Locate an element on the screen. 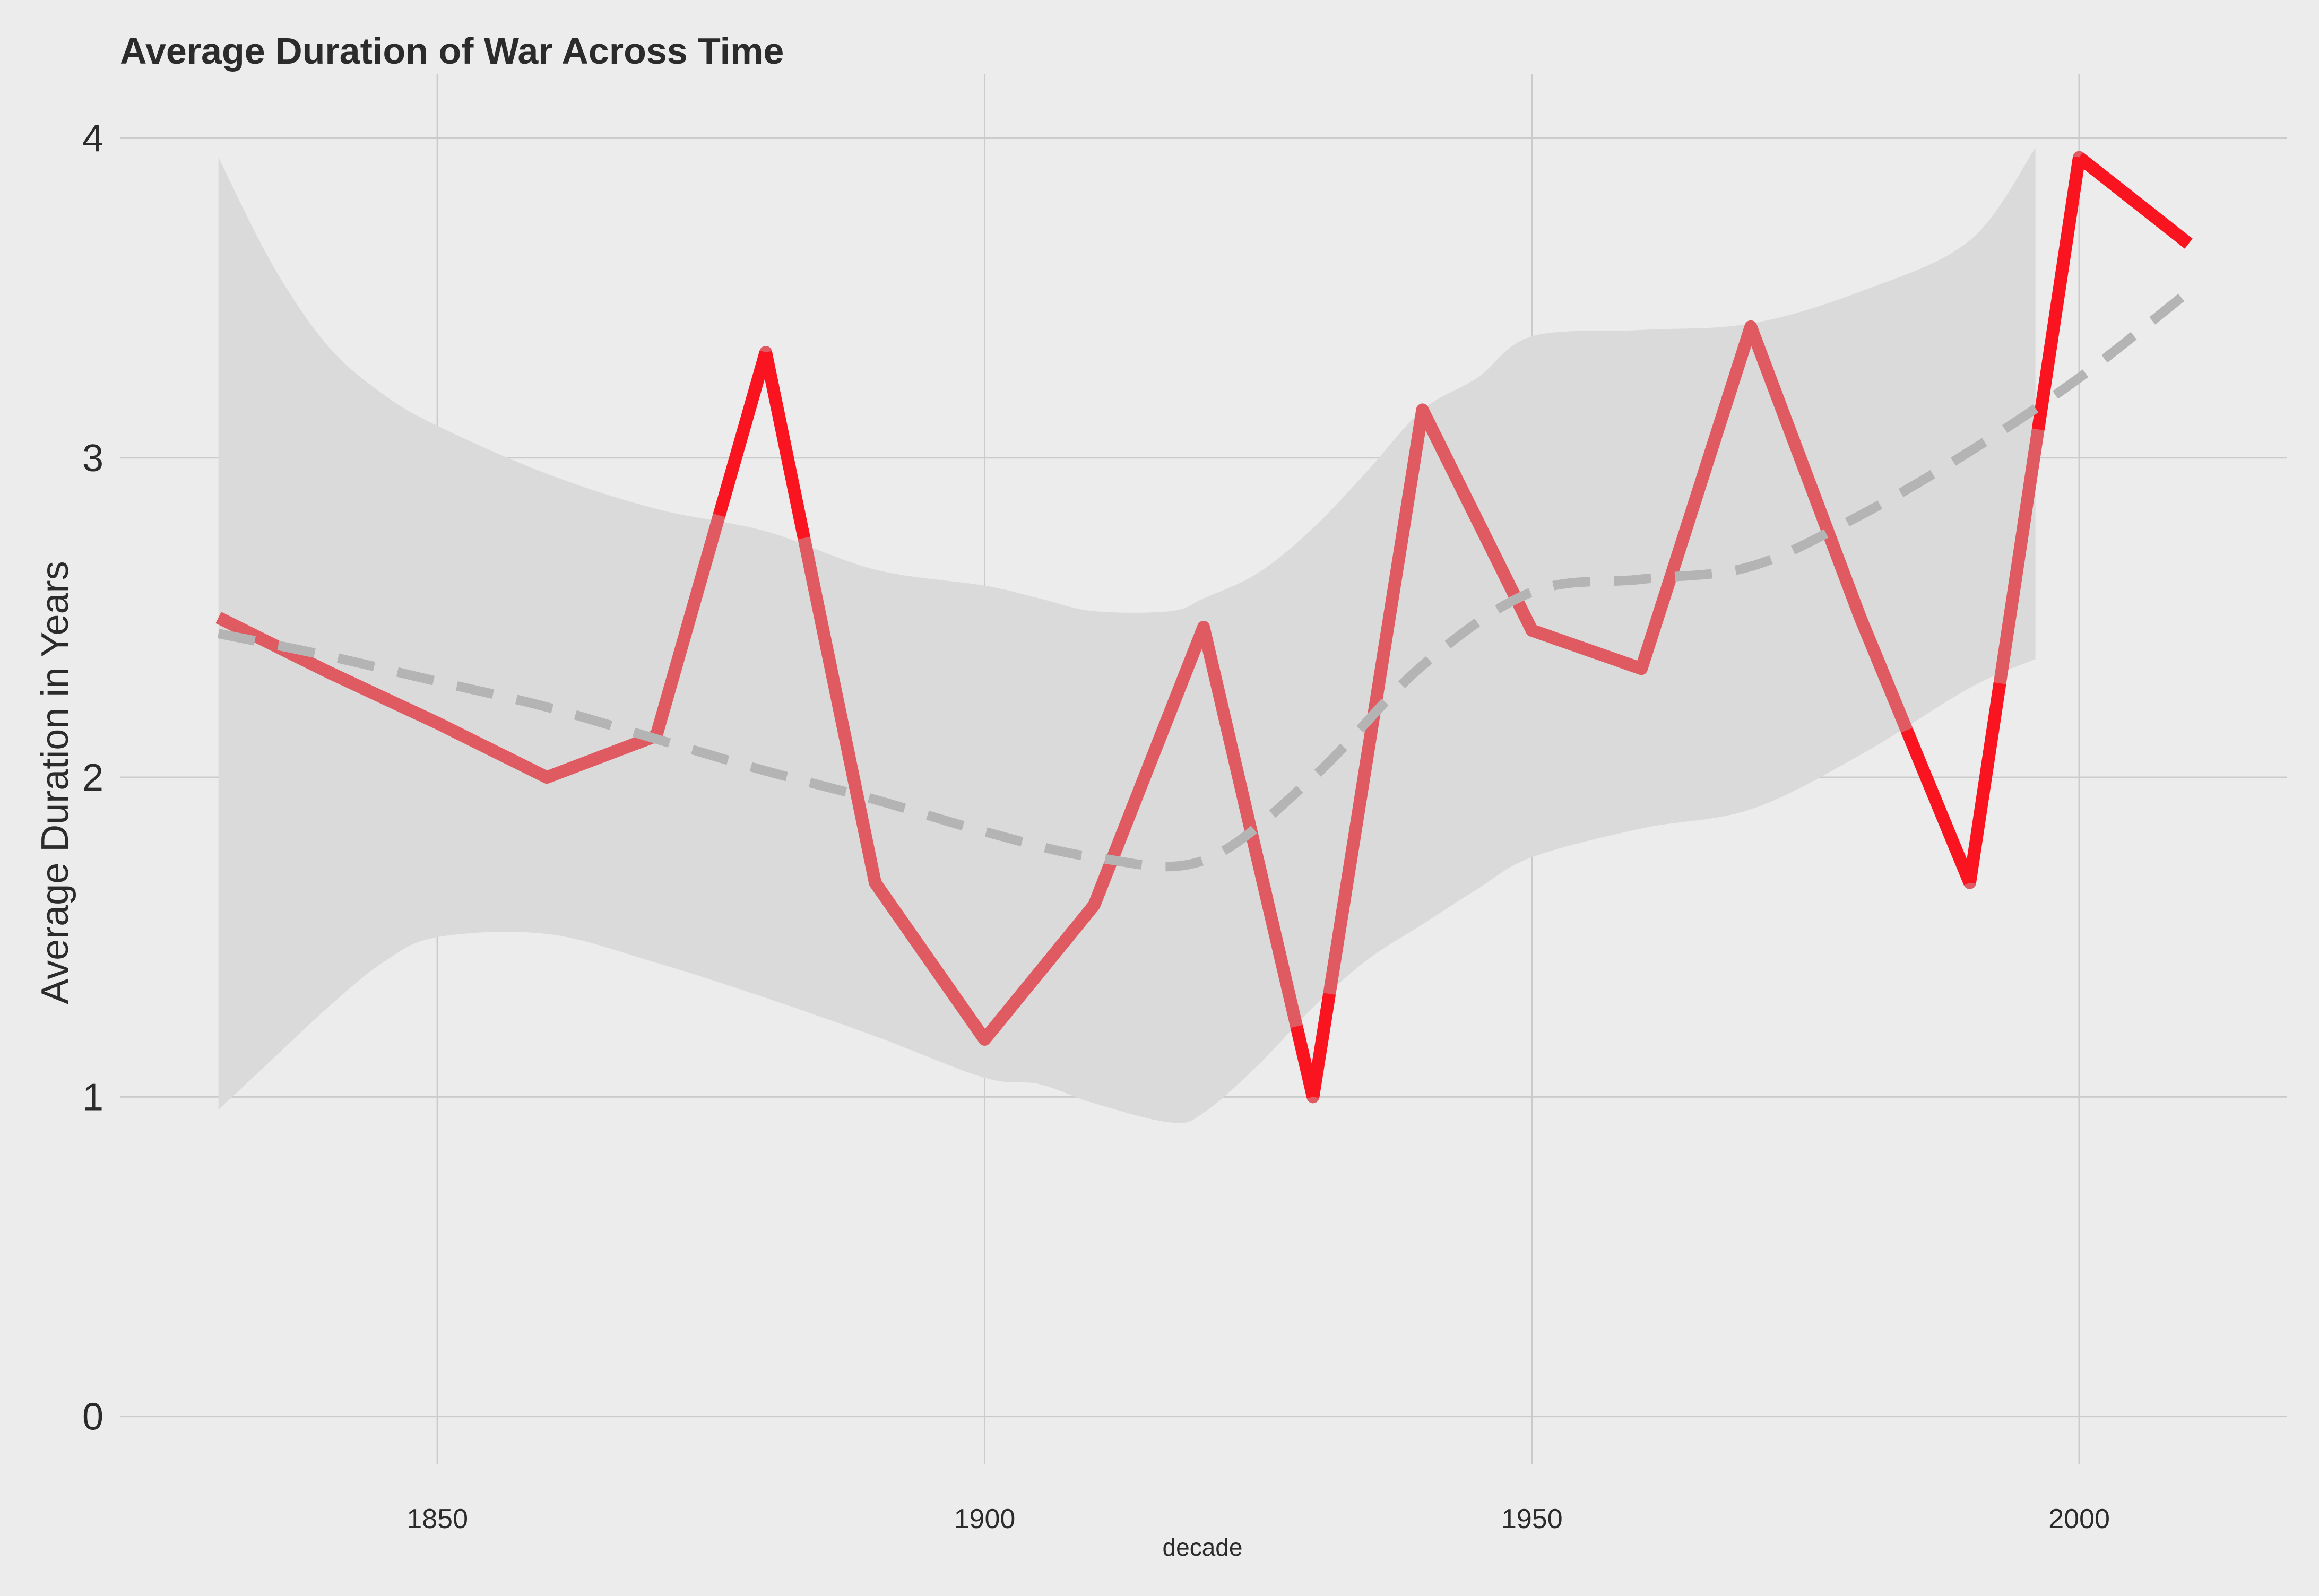 This screenshot has height=1596, width=2319. y-tick-label-0: 0 is located at coordinates (92, 1417).